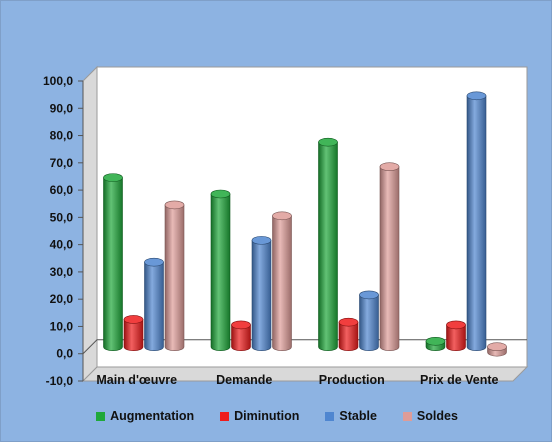  What do you see at coordinates (90, 224) in the screenshot?
I see `side-wall` at bounding box center [90, 224].